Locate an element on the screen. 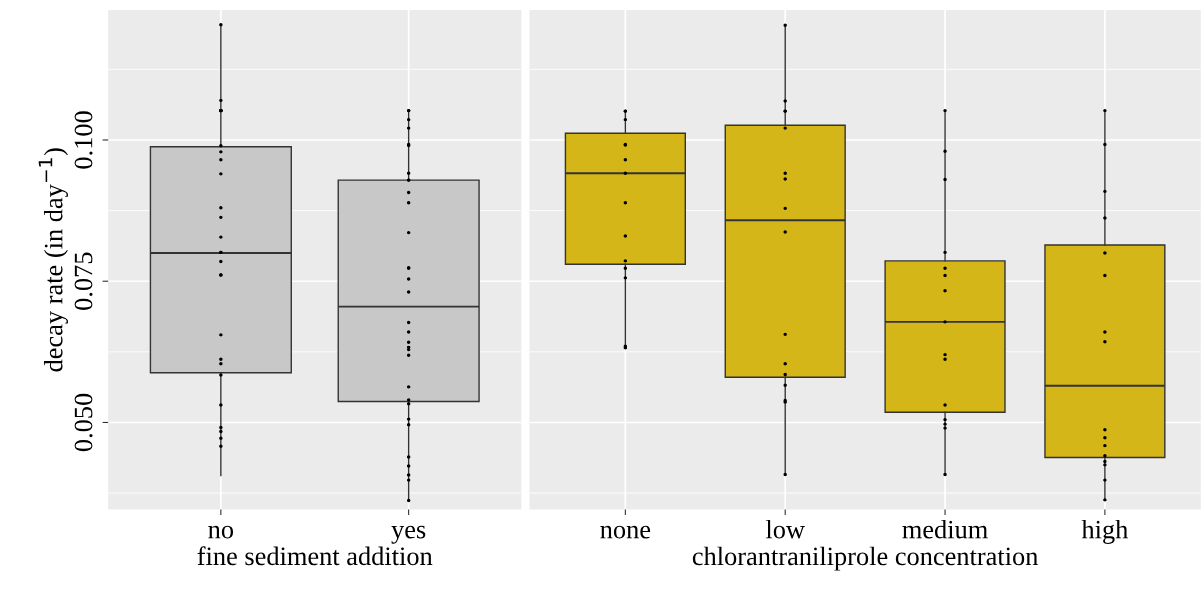 The image size is (1202, 589). x-tick-label: yes is located at coordinates (408, 534).